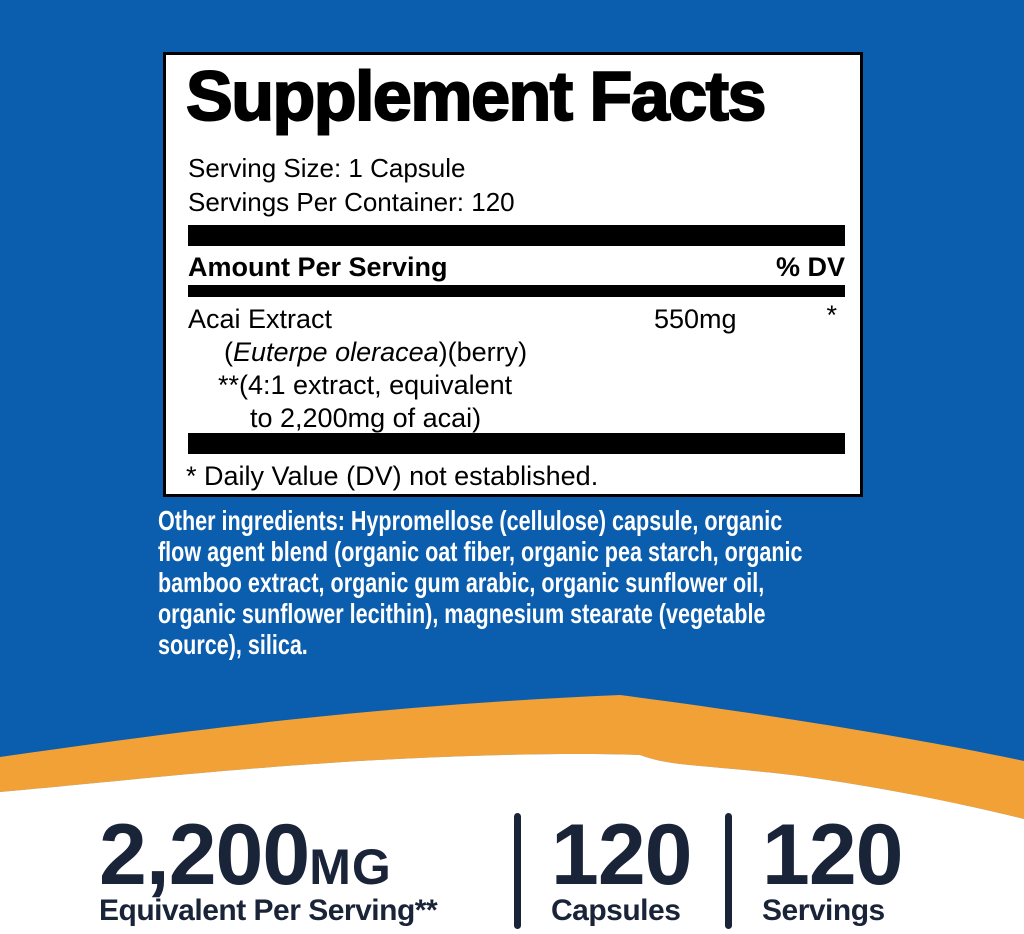  What do you see at coordinates (831, 315) in the screenshot?
I see `ingredient-dv-asterisk: *` at bounding box center [831, 315].